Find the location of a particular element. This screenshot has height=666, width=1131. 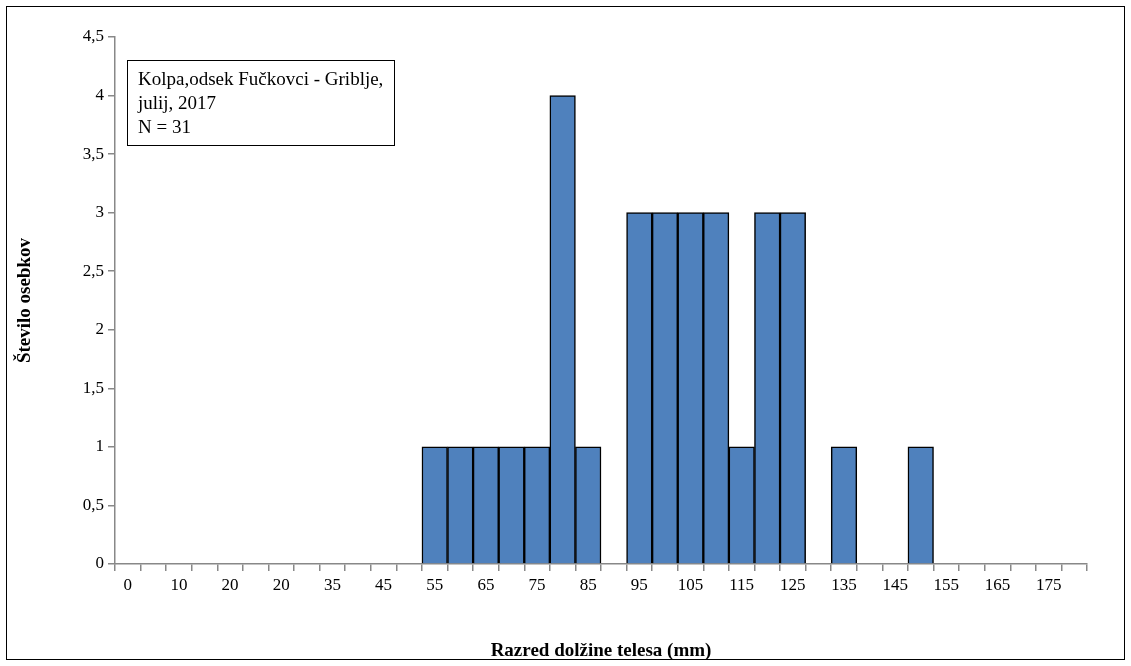

x-tick-label: 175 is located at coordinates (1048, 584).